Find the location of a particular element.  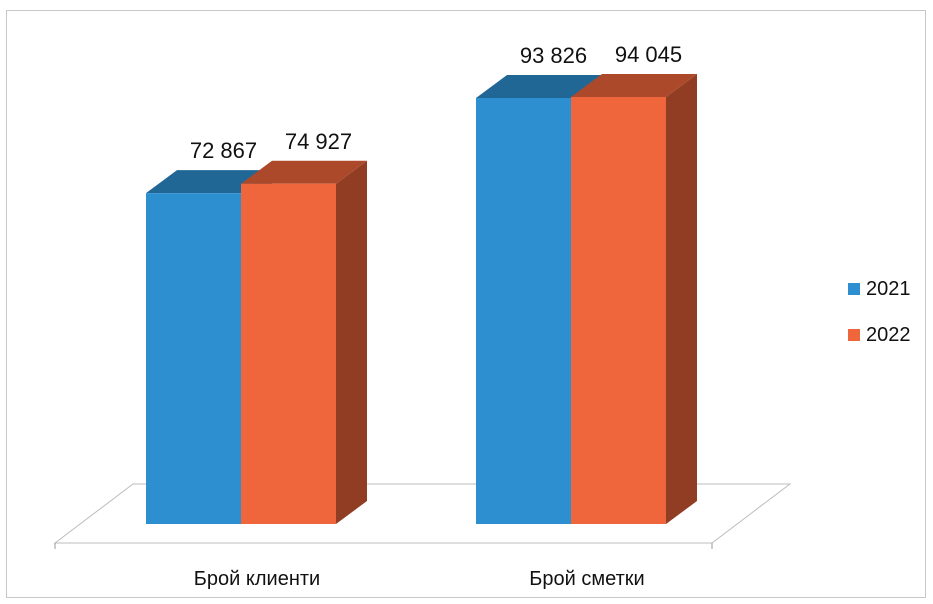

legend: 2021 2022 is located at coordinates (879, 322).